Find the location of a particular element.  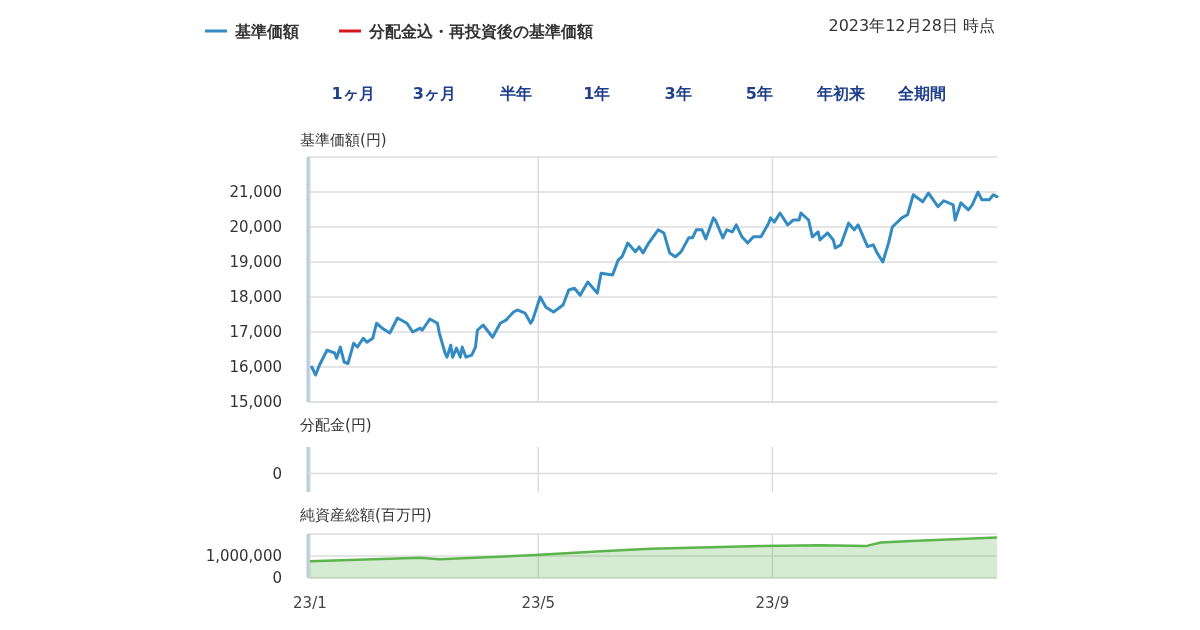

legend-label: 分配金込・再投資後の基準価額 is located at coordinates (480, 31).